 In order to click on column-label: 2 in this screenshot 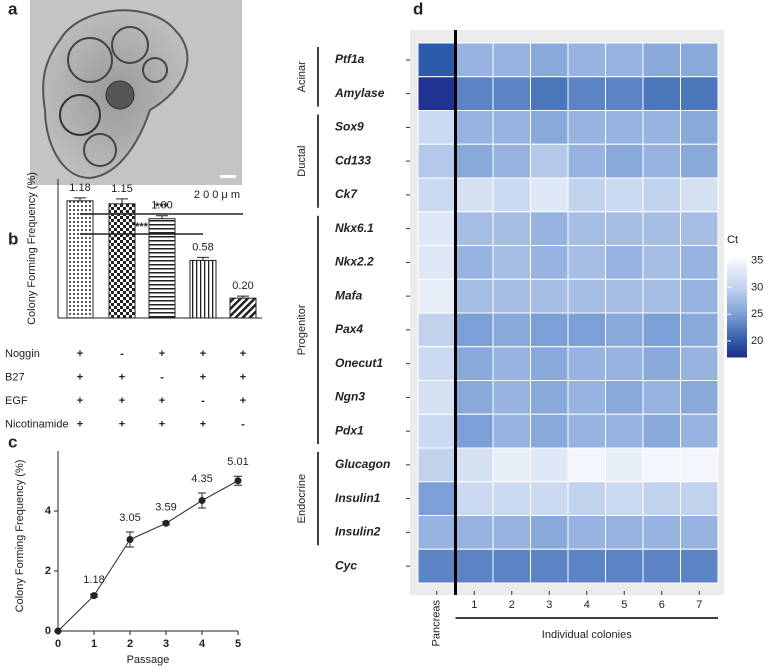, I will do `click(512, 605)`.